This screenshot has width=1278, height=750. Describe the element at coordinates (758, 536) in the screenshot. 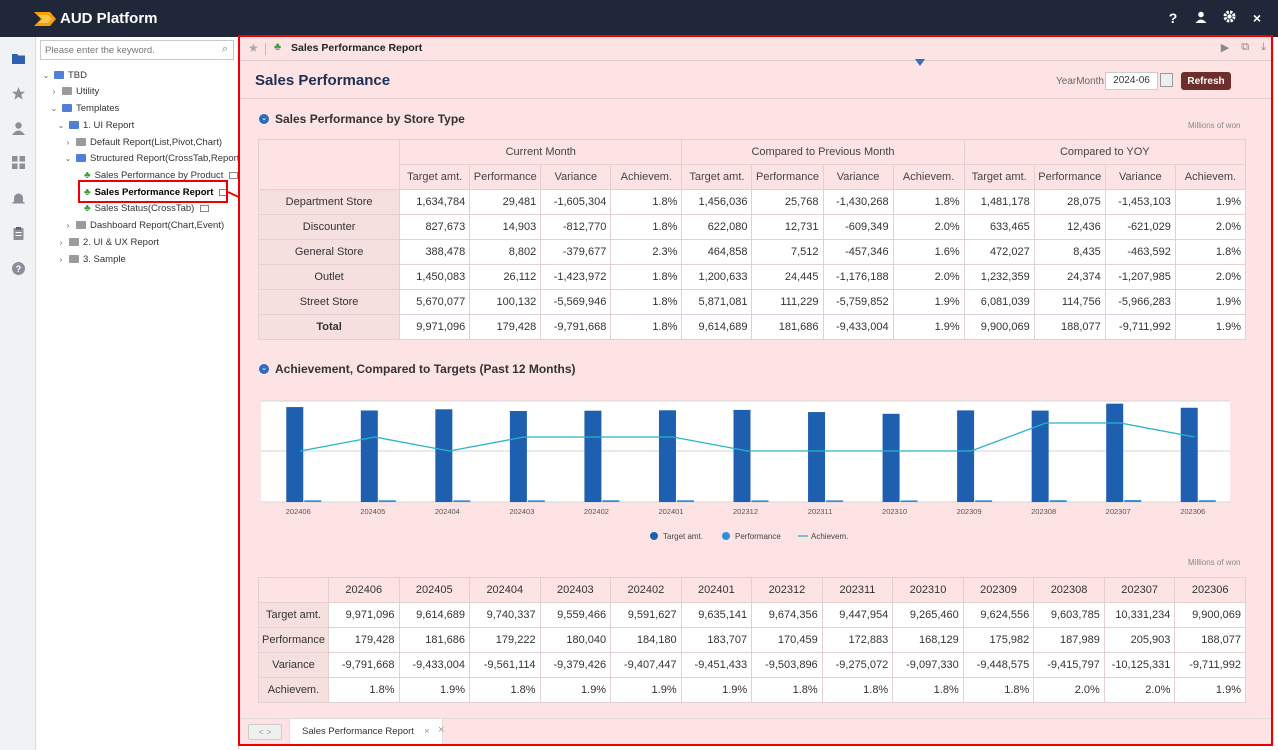

I see `legend-label: Performance` at that location.